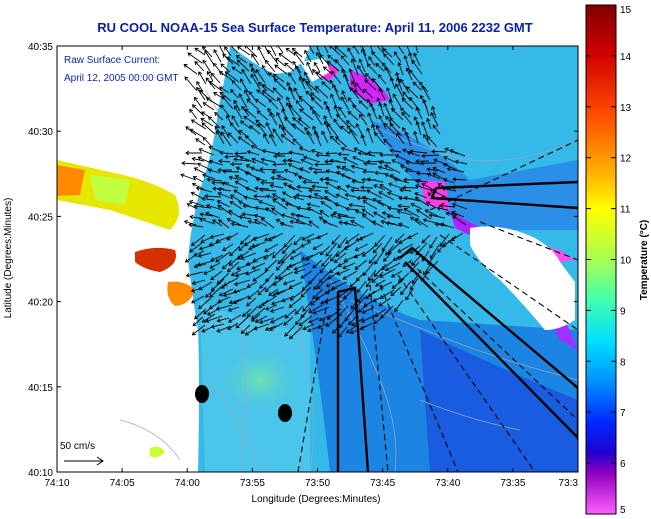 The height and width of the screenshot is (519, 651). I want to click on longitude-tick-label: 74:10, so click(56, 483).